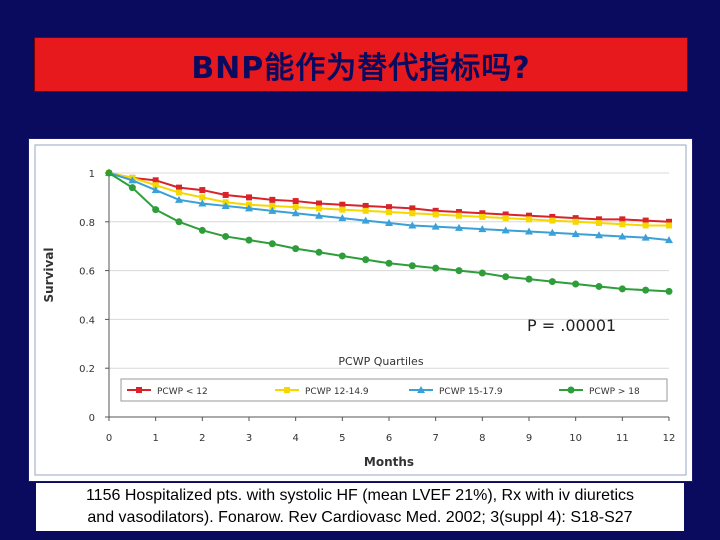 This screenshot has height=540, width=720. I want to click on x-axis-label: Months, so click(389, 462).